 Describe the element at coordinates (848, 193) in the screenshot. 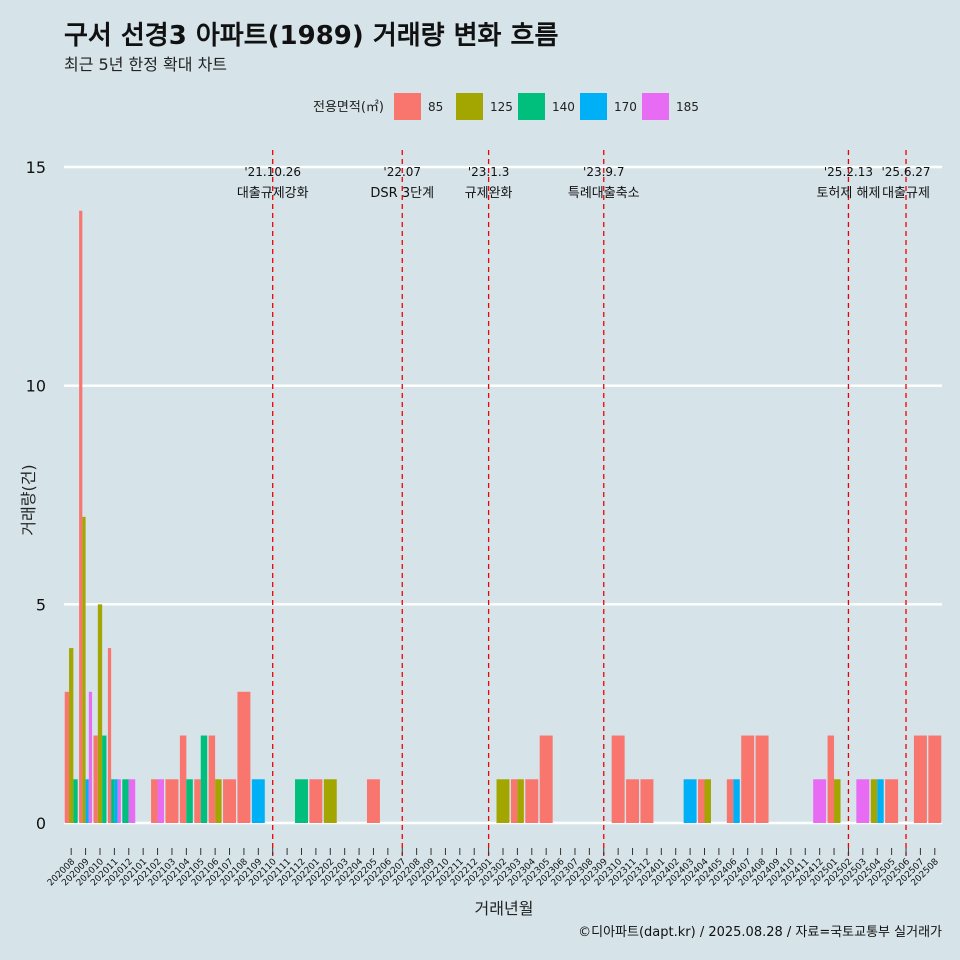

I see `event-label: 토허제 해제` at that location.